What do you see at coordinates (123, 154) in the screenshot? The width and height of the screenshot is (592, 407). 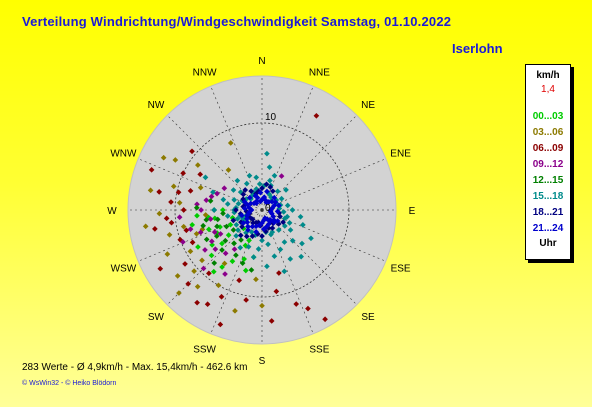 I see `direction-label: WNW` at bounding box center [123, 154].